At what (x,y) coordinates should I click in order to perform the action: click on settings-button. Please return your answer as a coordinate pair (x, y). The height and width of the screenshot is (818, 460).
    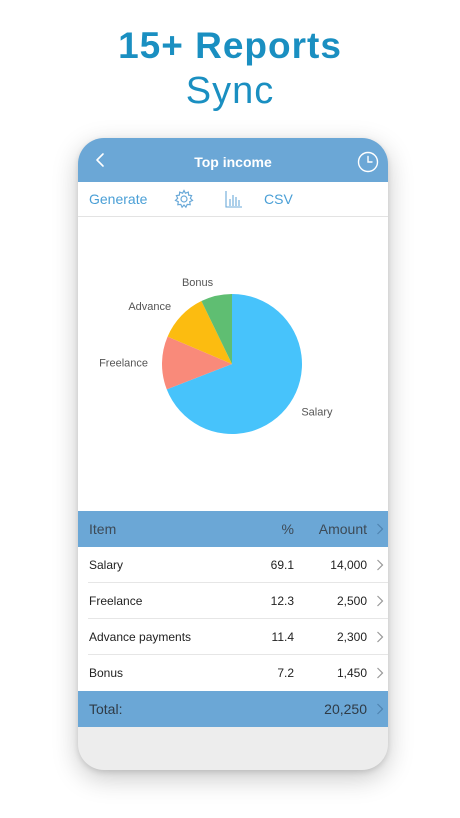
    Looking at the image, I should click on (184, 199).